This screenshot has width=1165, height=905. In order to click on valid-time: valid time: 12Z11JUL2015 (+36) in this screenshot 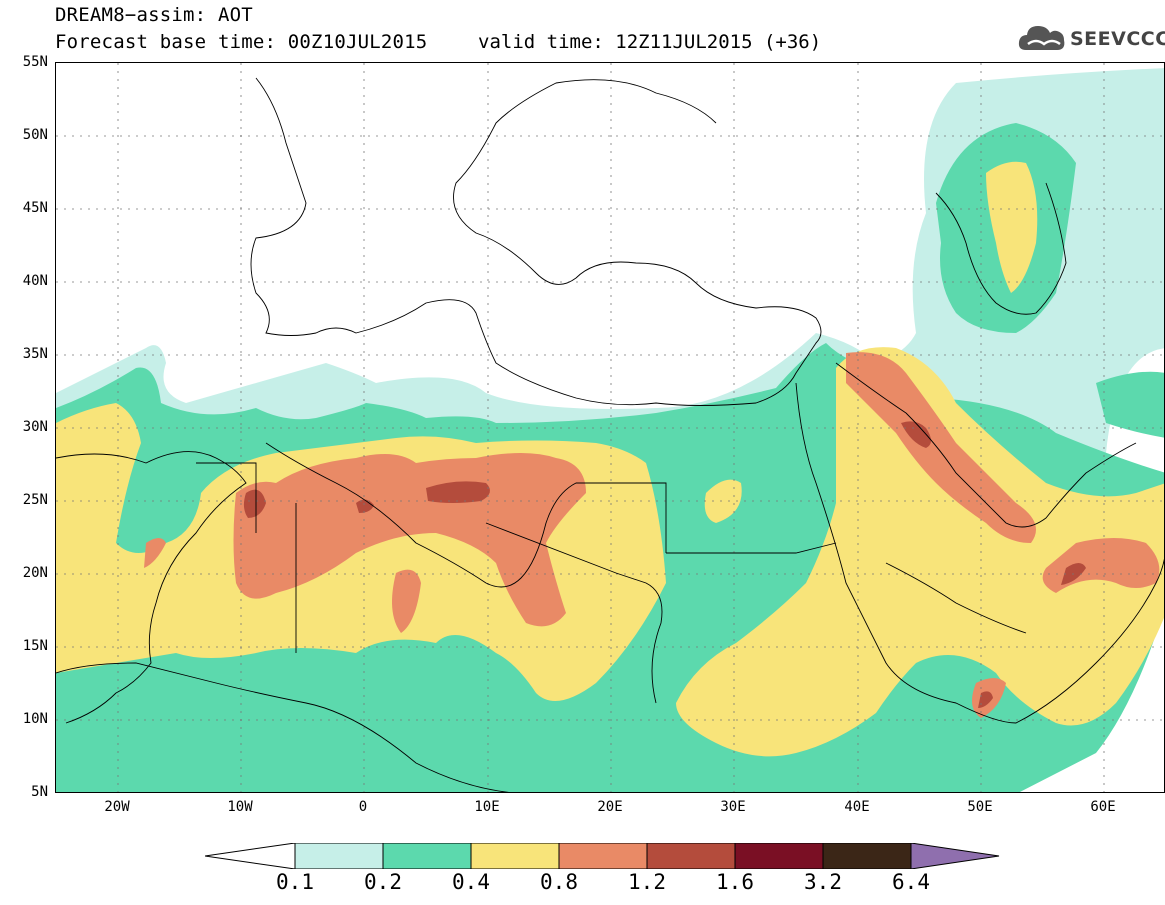, I will do `click(650, 42)`.